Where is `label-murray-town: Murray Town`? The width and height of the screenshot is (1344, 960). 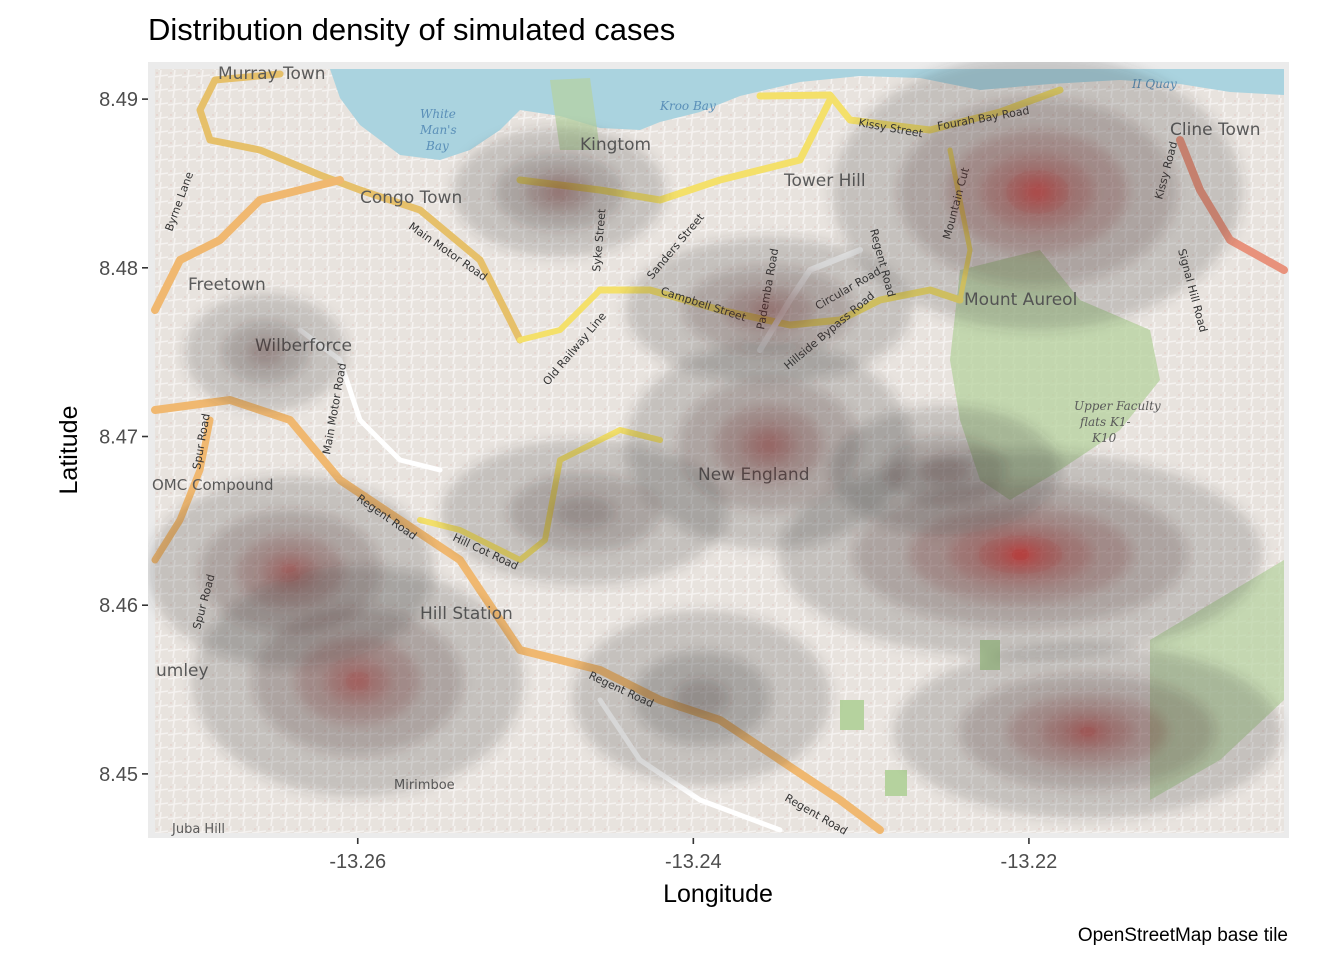
label-murray-town: Murray Town is located at coordinates (272, 74).